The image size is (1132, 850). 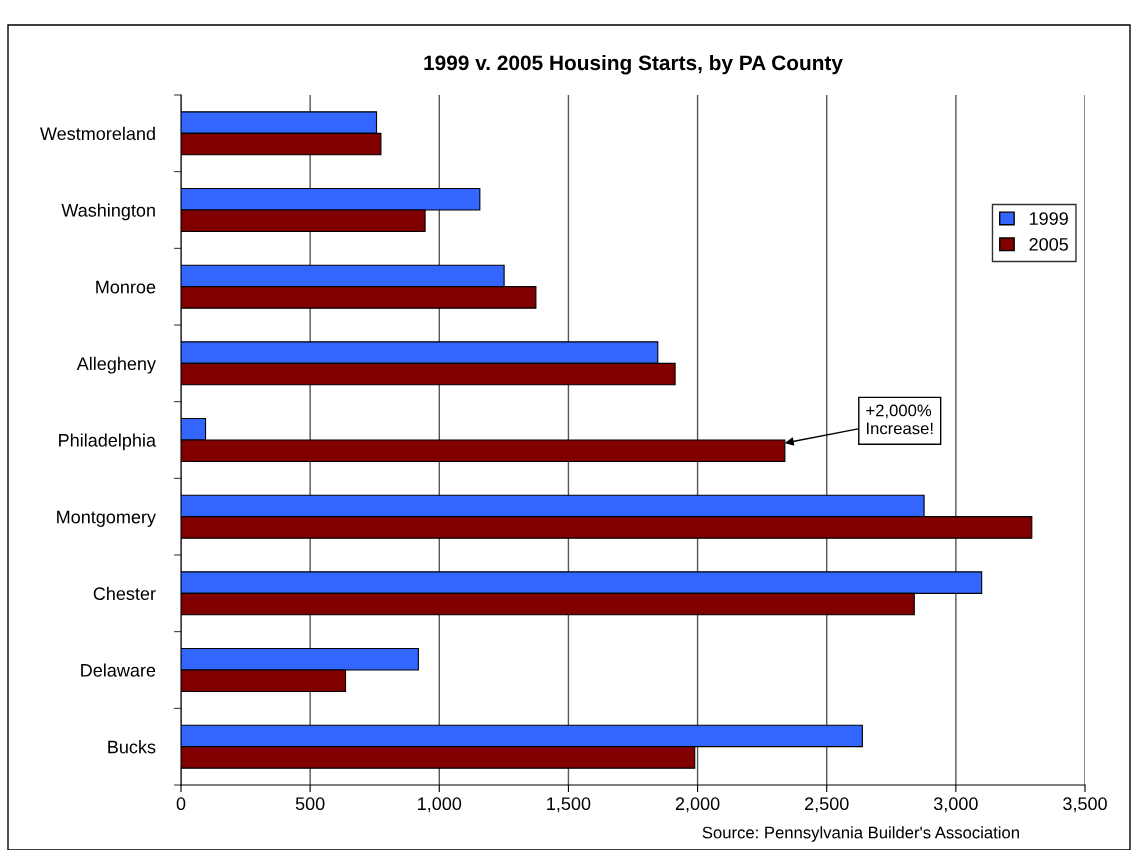 What do you see at coordinates (955, 805) in the screenshot?
I see `x-tick-label: 3,000` at bounding box center [955, 805].